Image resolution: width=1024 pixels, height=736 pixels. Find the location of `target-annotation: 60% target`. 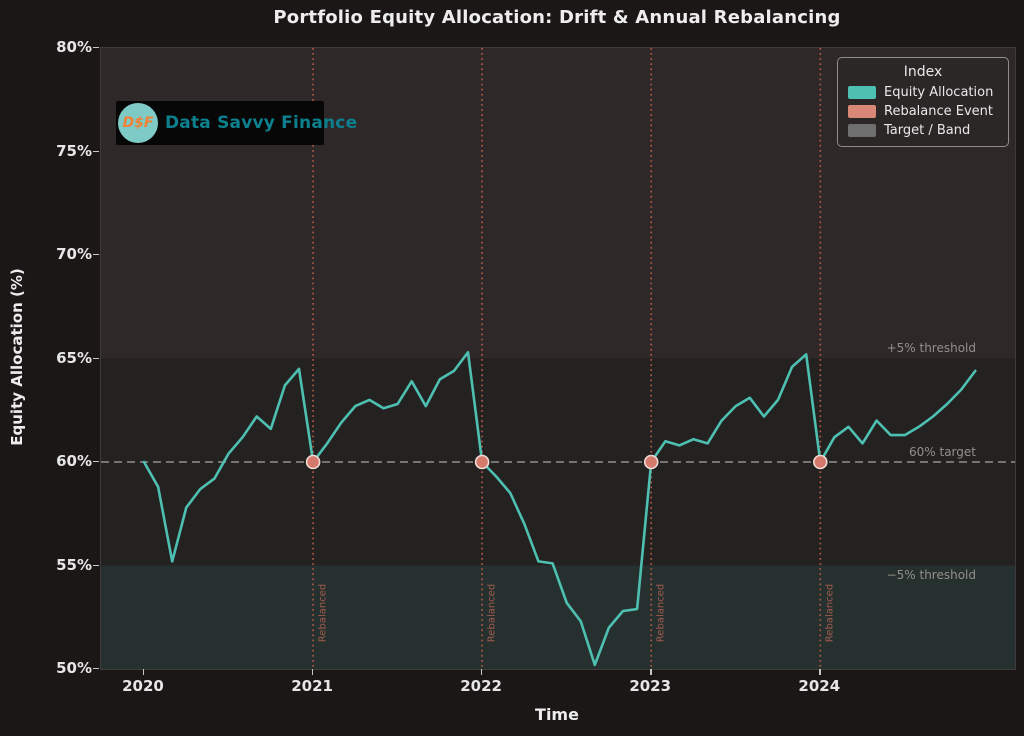

target-annotation: 60% target is located at coordinates (942, 452).